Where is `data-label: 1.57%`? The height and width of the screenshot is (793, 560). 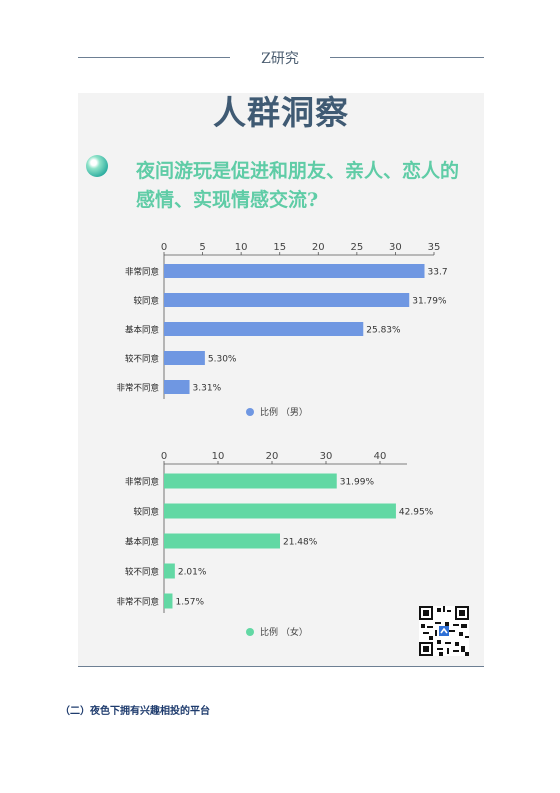
data-label: 1.57% is located at coordinates (189, 603).